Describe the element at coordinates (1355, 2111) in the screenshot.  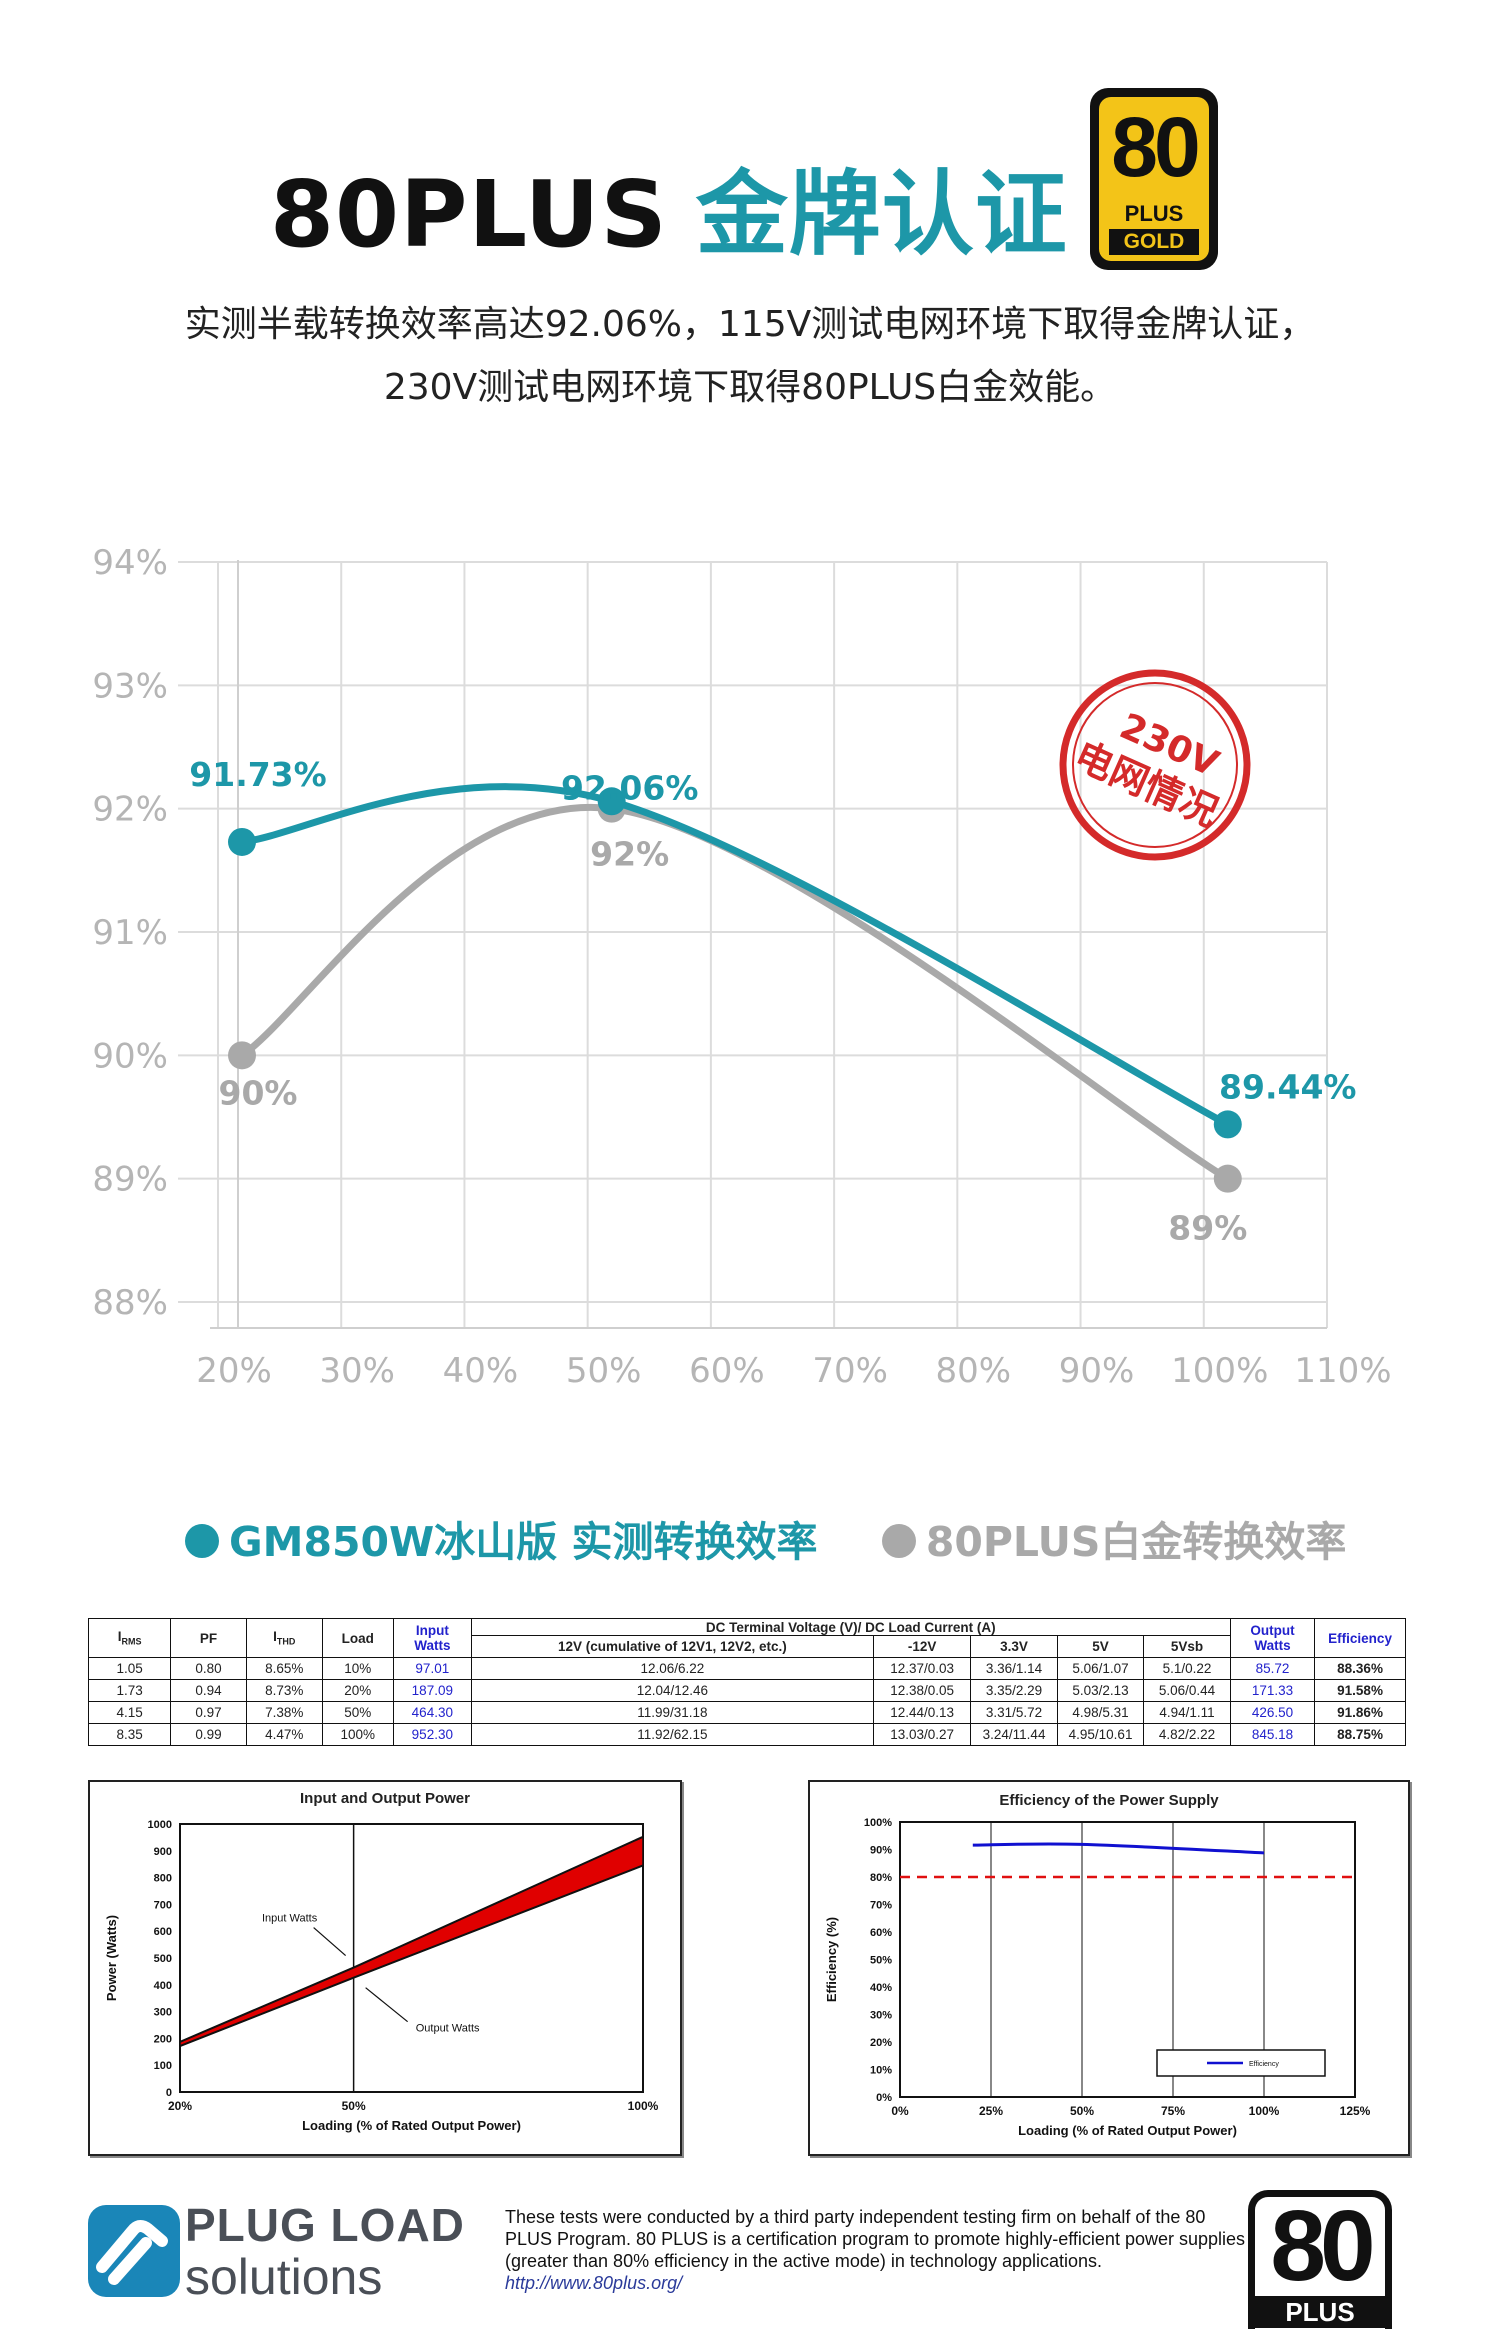
I see `x-tick-label: 125%` at that location.